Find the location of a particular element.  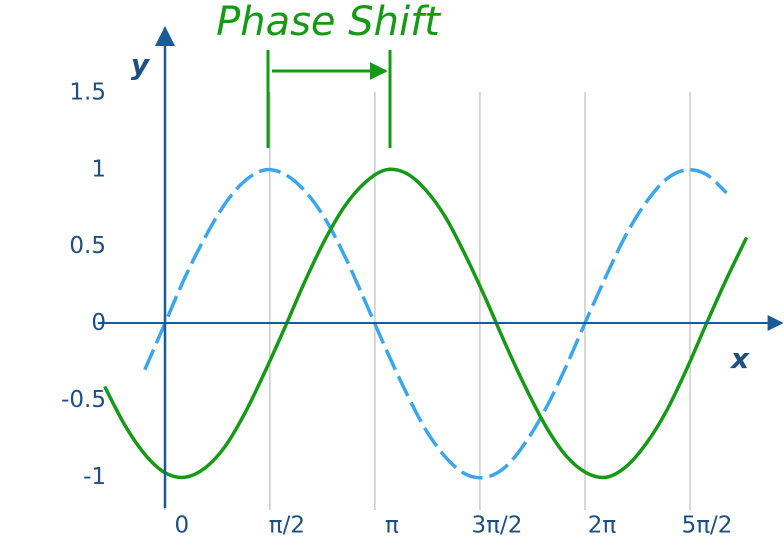

y-tick-label: 0 is located at coordinates (98, 323).